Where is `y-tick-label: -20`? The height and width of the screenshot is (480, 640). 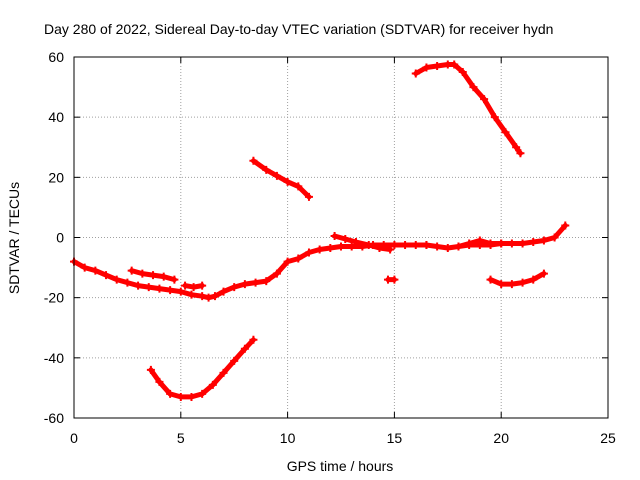
y-tick-label: -20 is located at coordinates (54, 298).